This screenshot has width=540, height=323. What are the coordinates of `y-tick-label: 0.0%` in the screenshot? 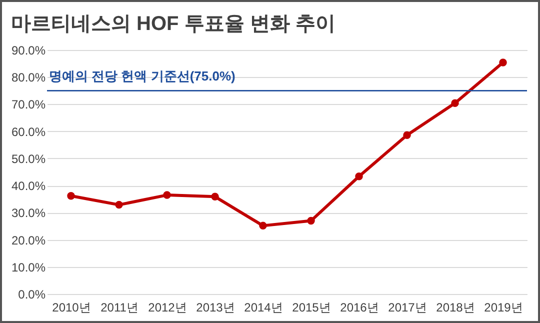 It's located at (32, 295).